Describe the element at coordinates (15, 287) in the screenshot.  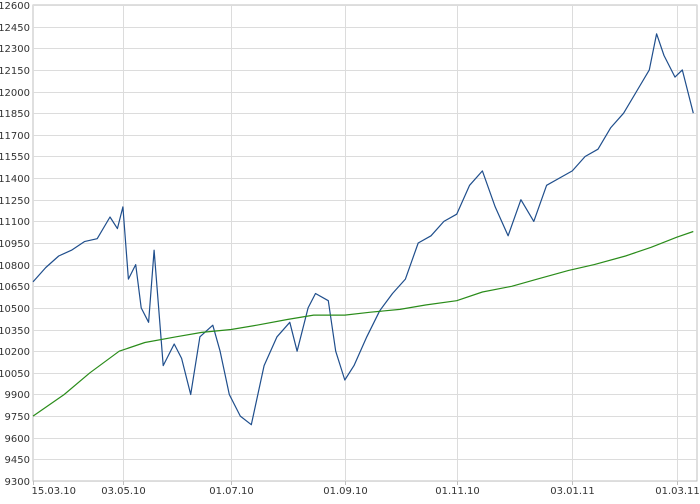
I see `y-tick-label: 10650` at that location.